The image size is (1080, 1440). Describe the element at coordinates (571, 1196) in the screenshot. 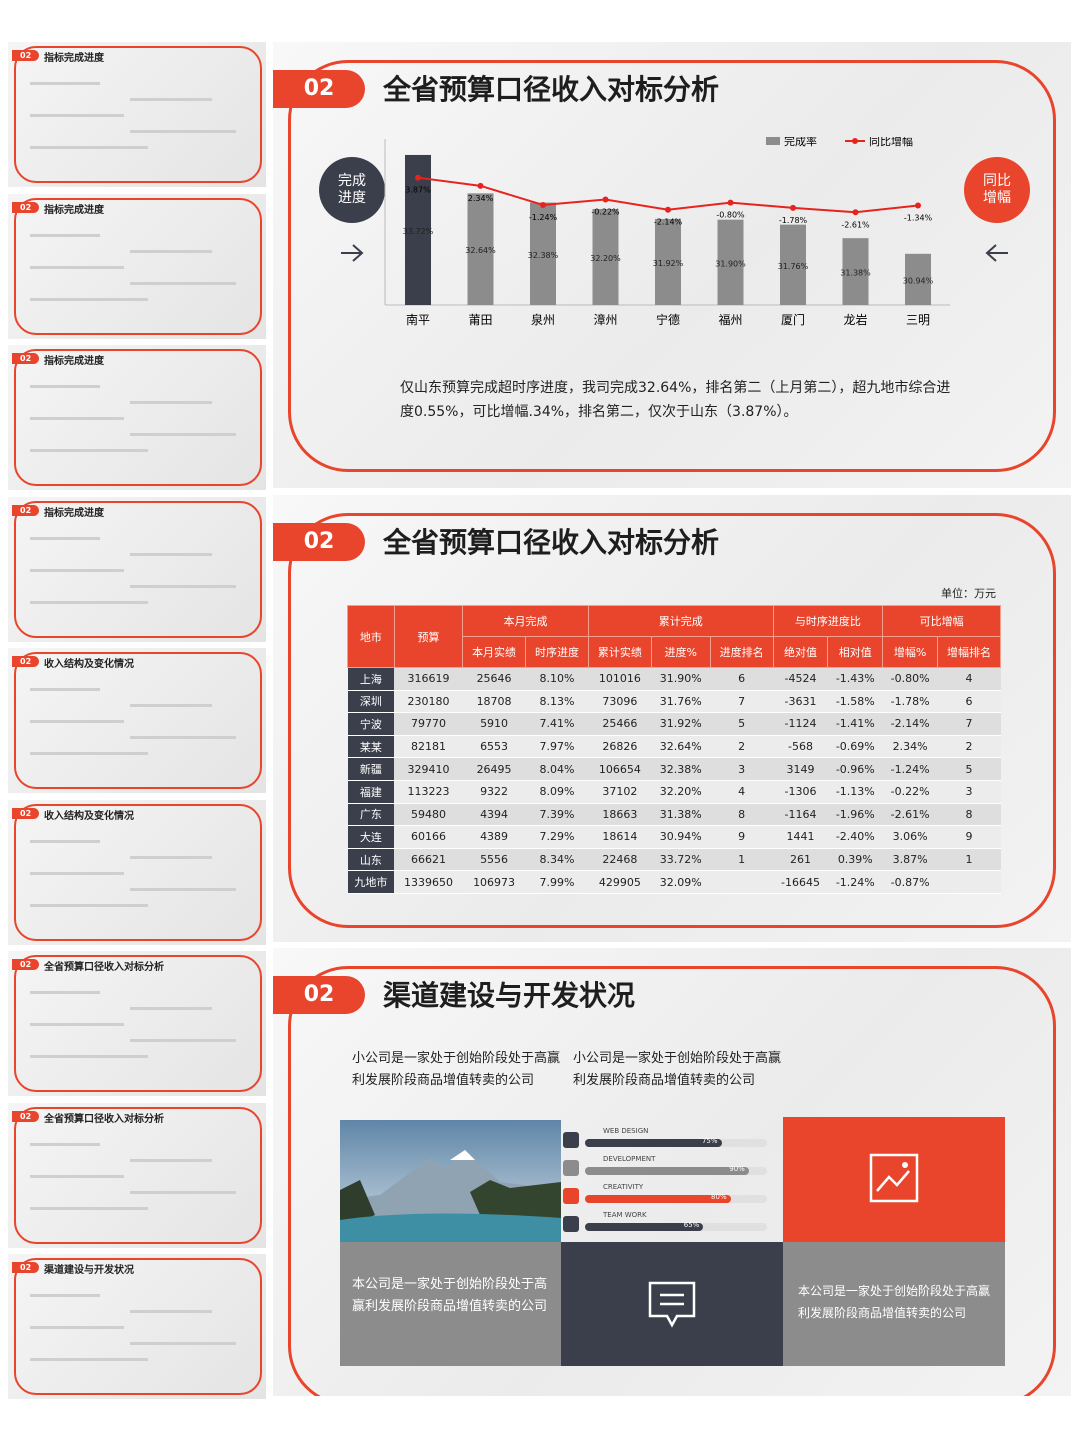

I see `skill-icon` at that location.